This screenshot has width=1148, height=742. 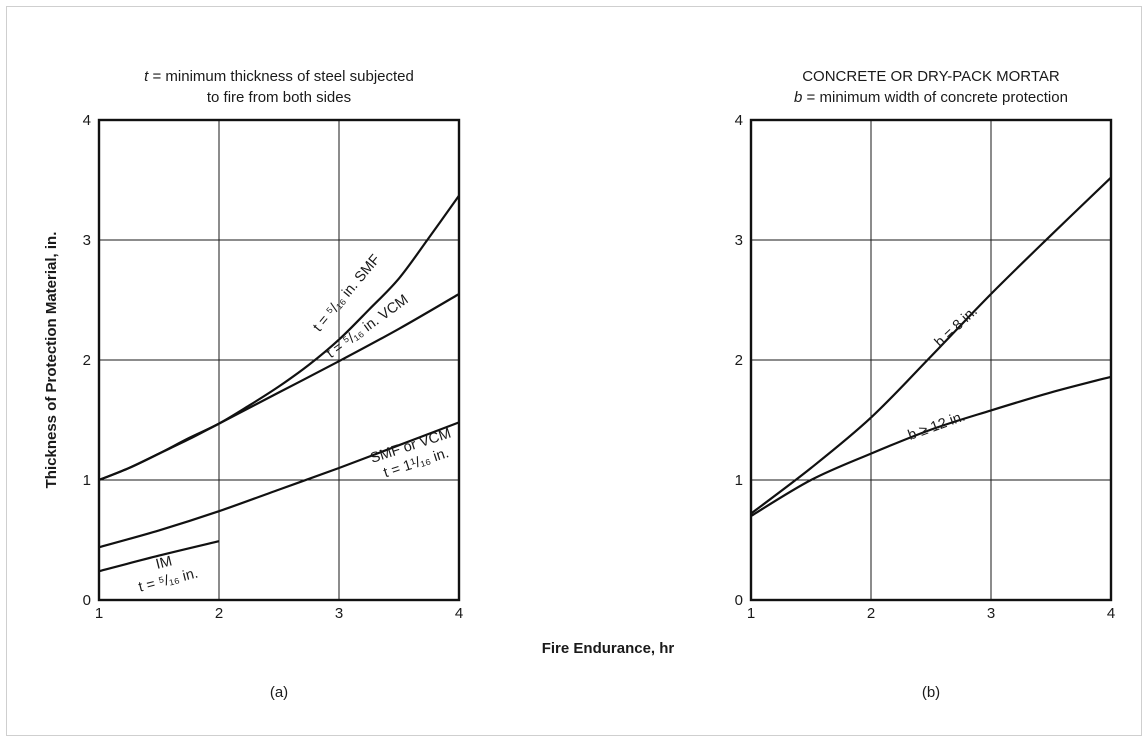 I want to click on panel-label: (b), so click(x=931, y=692).